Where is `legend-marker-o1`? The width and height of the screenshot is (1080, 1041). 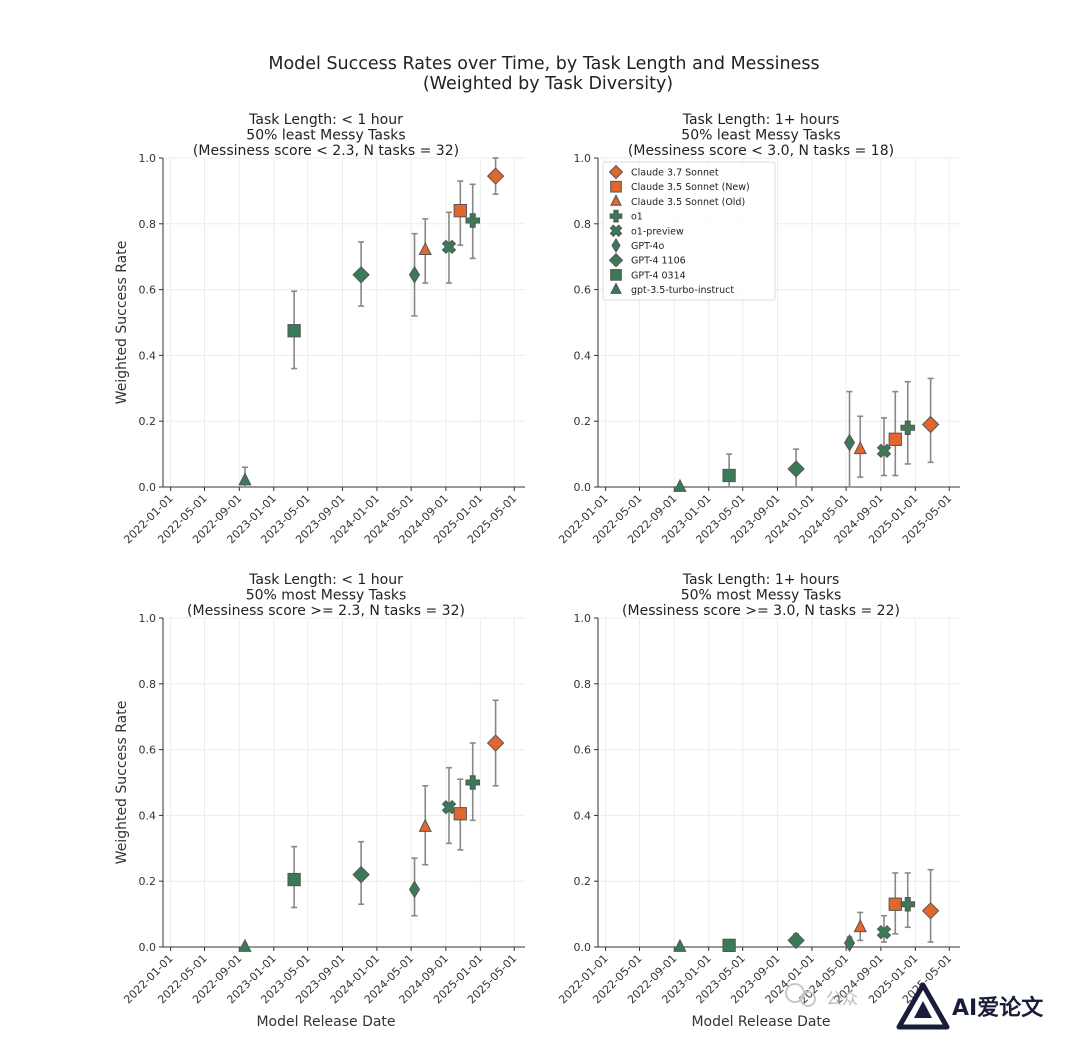 legend-marker-o1 is located at coordinates (616, 216).